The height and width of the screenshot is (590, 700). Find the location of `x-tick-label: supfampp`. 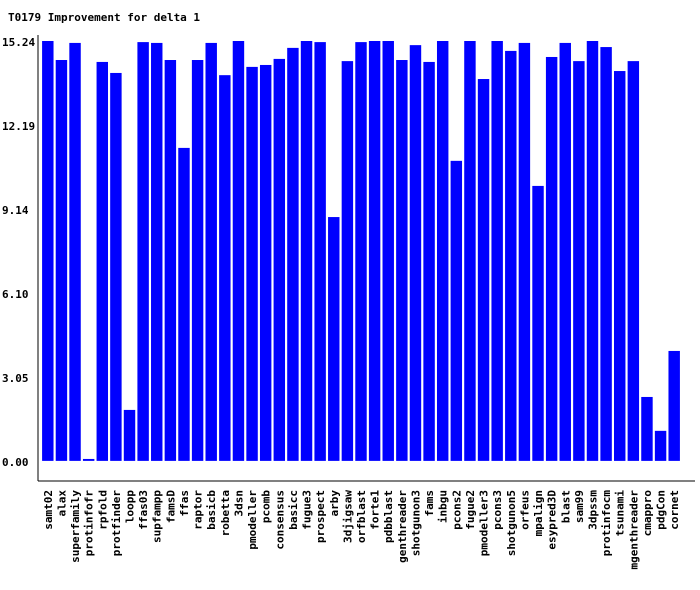

x-tick-label: supfampp is located at coordinates (157, 516).